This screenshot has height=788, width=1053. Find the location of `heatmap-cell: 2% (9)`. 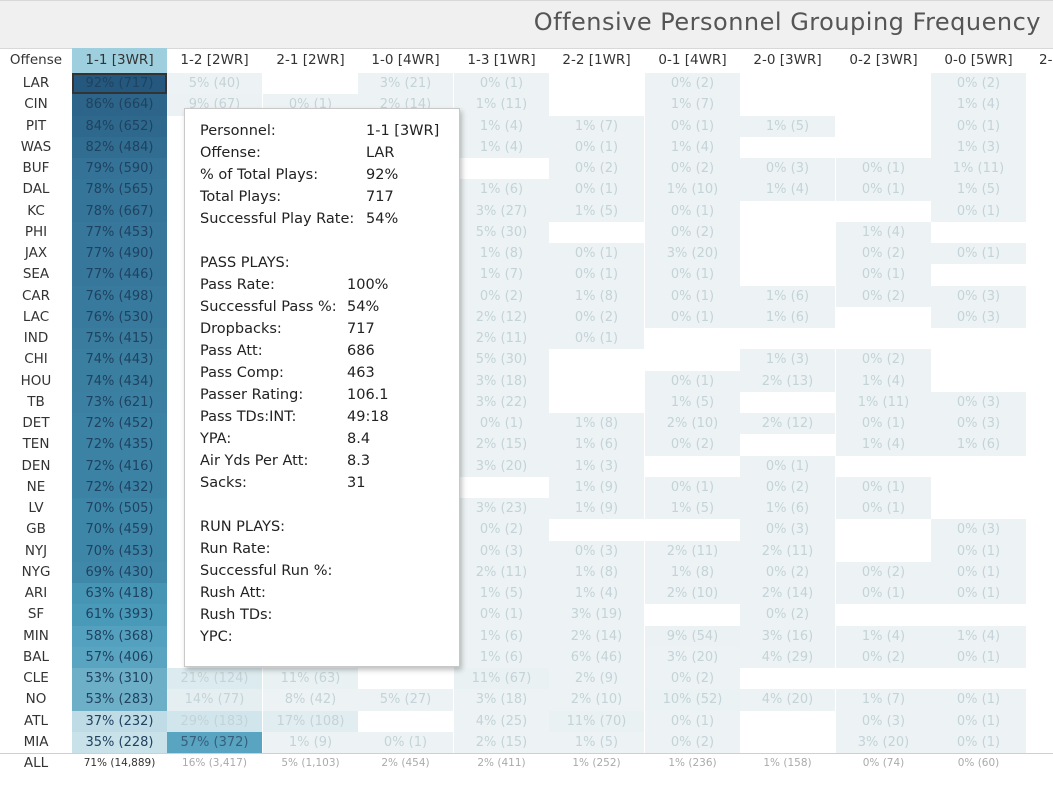

heatmap-cell: 2% (9) is located at coordinates (596, 679).